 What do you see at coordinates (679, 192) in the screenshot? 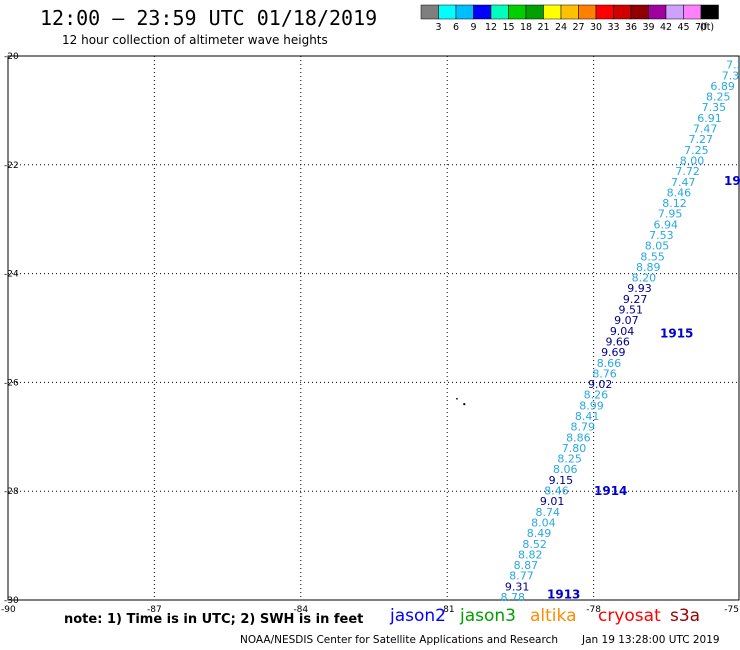
I see `swh-value: 8.46` at bounding box center [679, 192].